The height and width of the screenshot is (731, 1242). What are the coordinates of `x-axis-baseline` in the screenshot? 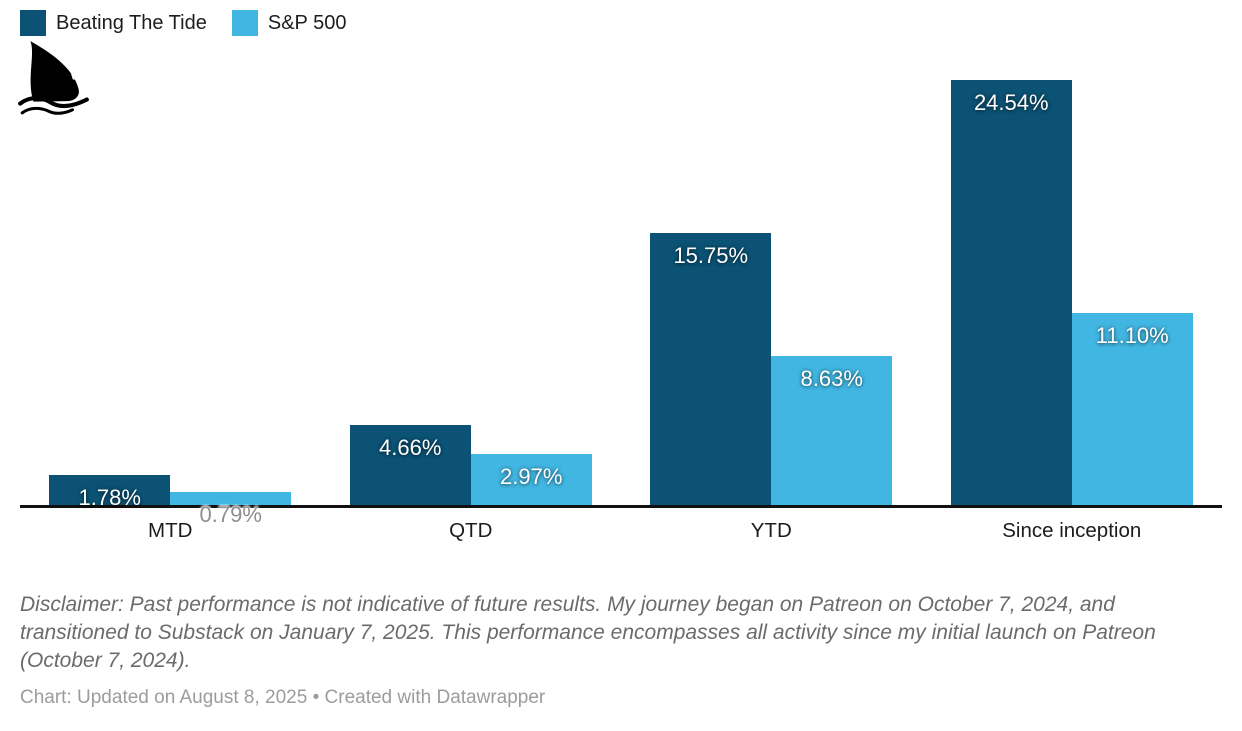 It's located at (621, 506).